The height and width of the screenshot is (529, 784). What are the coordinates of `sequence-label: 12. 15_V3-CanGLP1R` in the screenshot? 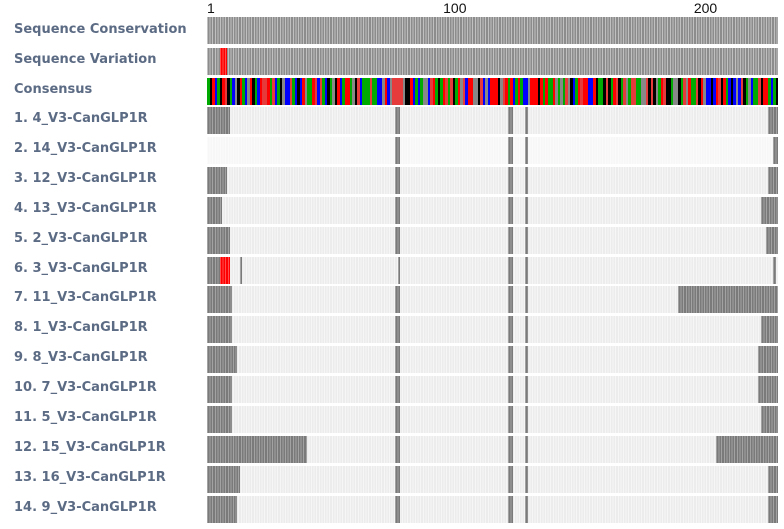 It's located at (90, 447).